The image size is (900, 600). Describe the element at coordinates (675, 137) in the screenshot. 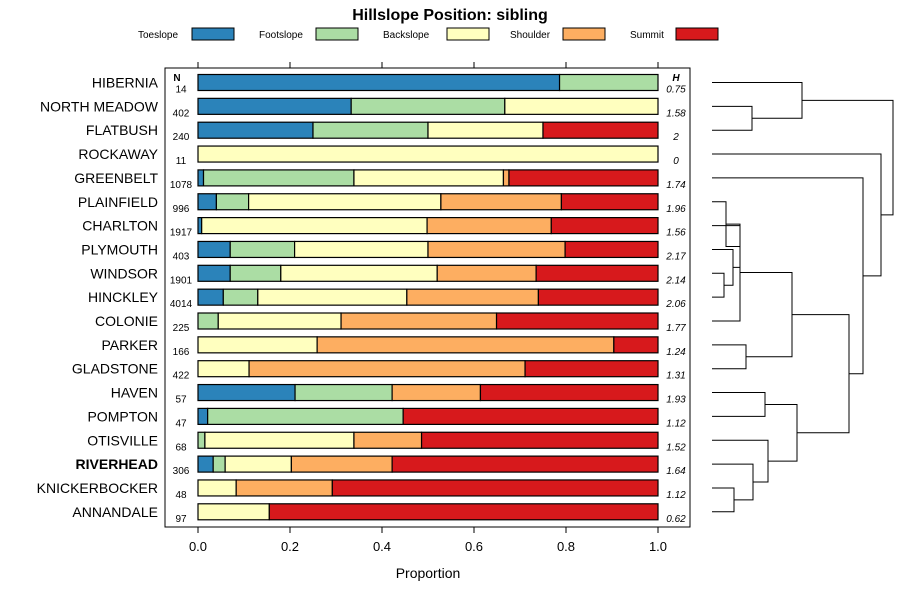

I see `row-h-value: 2` at that location.